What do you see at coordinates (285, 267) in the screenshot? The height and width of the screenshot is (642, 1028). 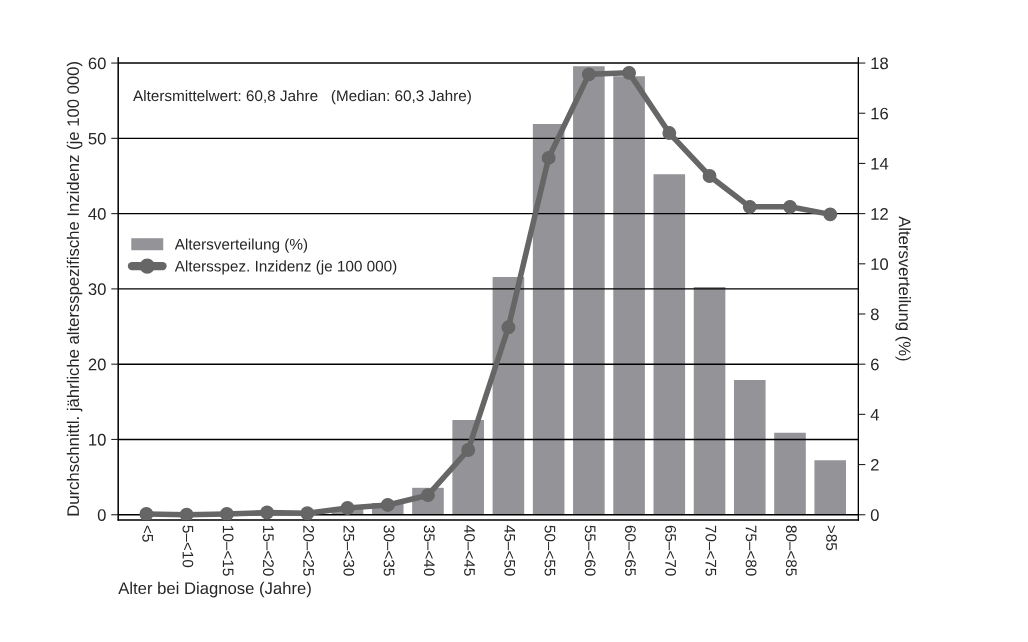 I see `legend-label: Altersspez. Inzidenz (je 100 000)` at bounding box center [285, 267].